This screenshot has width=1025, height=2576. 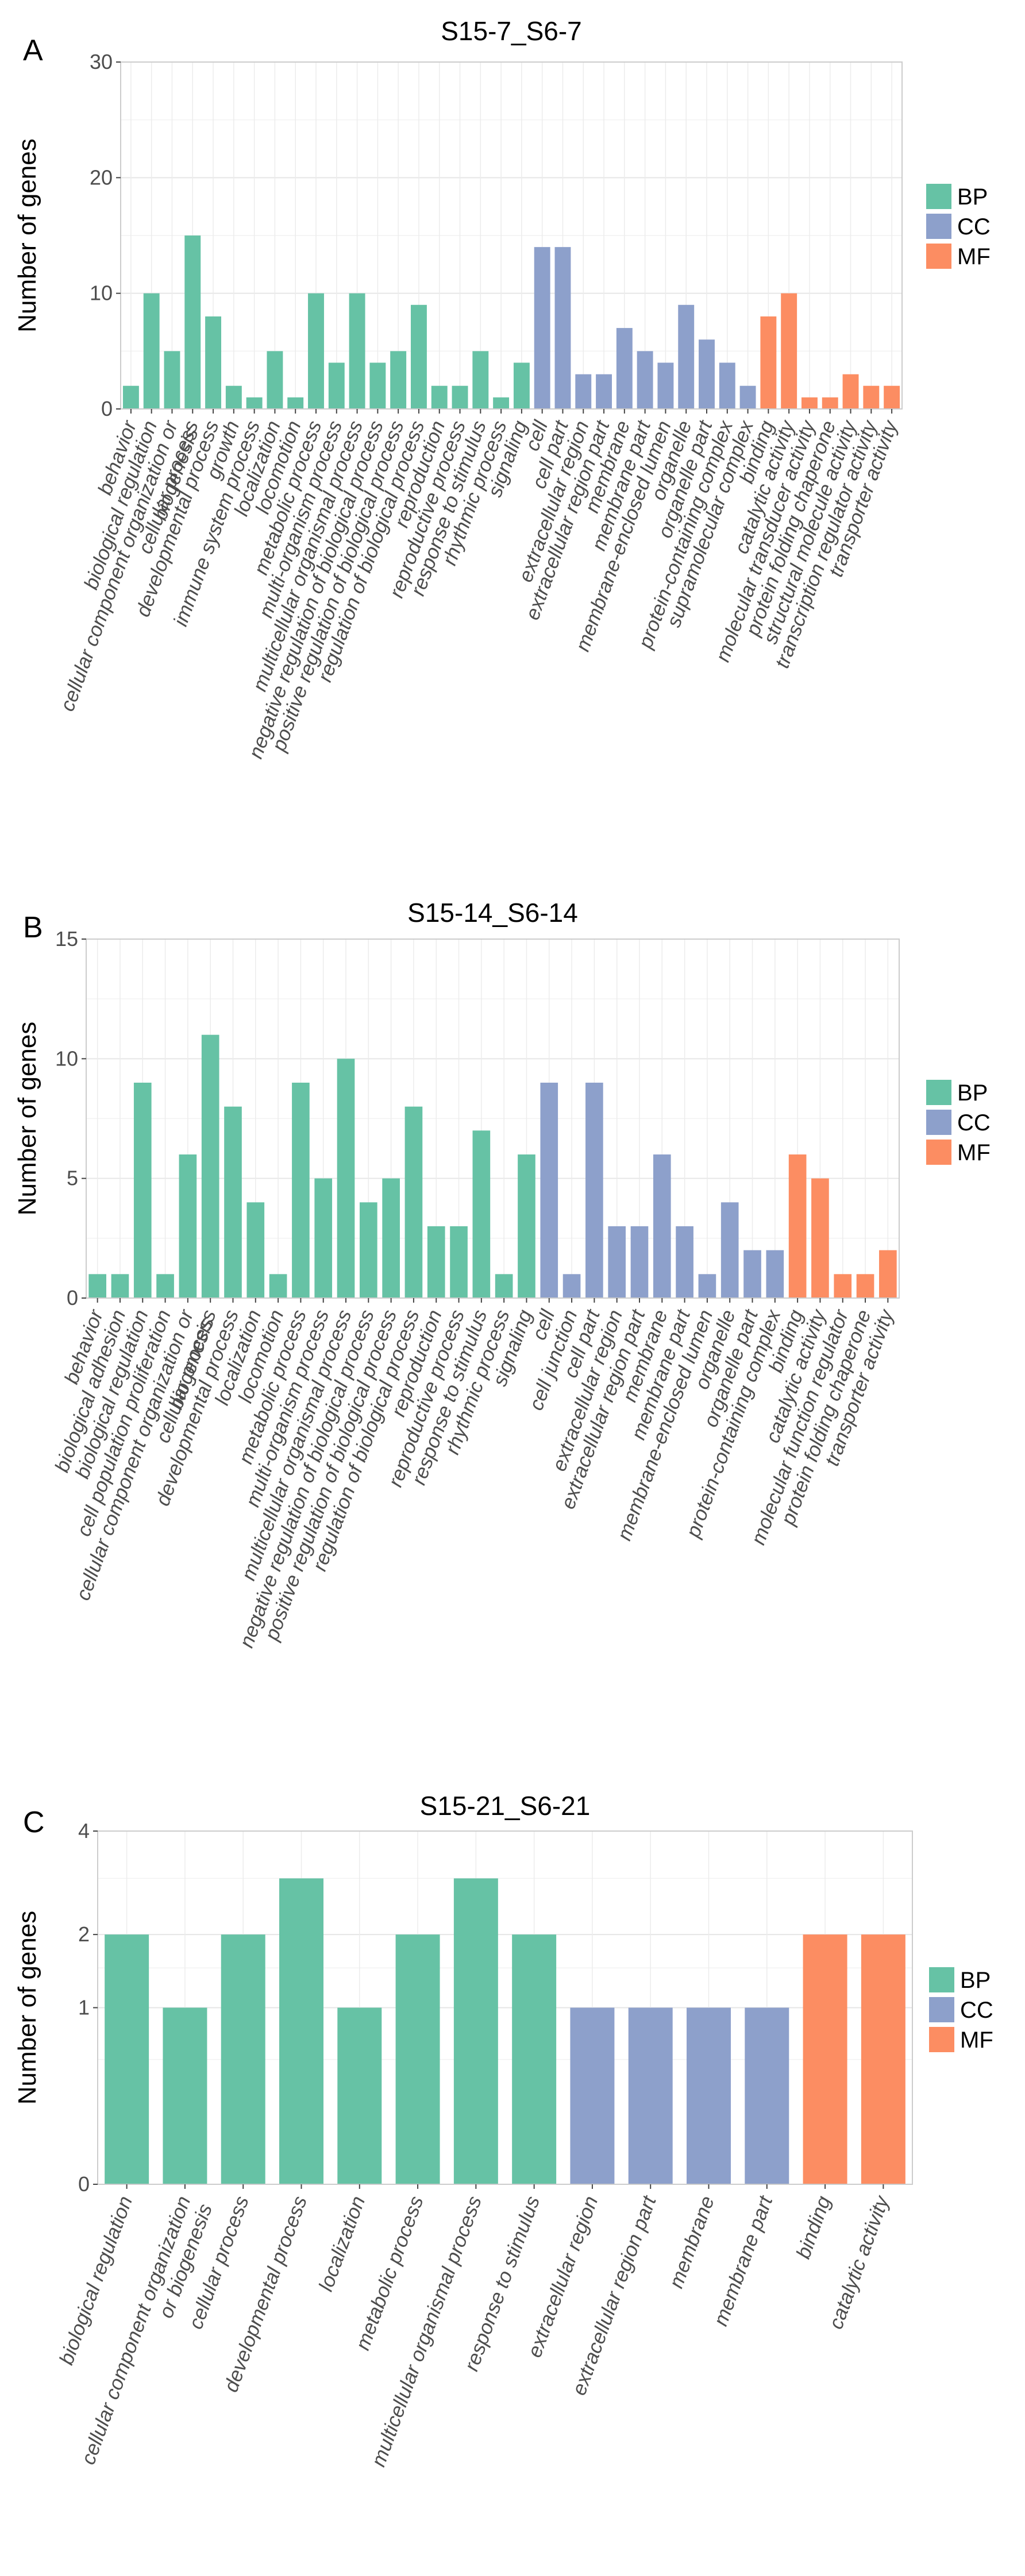 I want to click on y-tick-label: 20, so click(x=101, y=177).